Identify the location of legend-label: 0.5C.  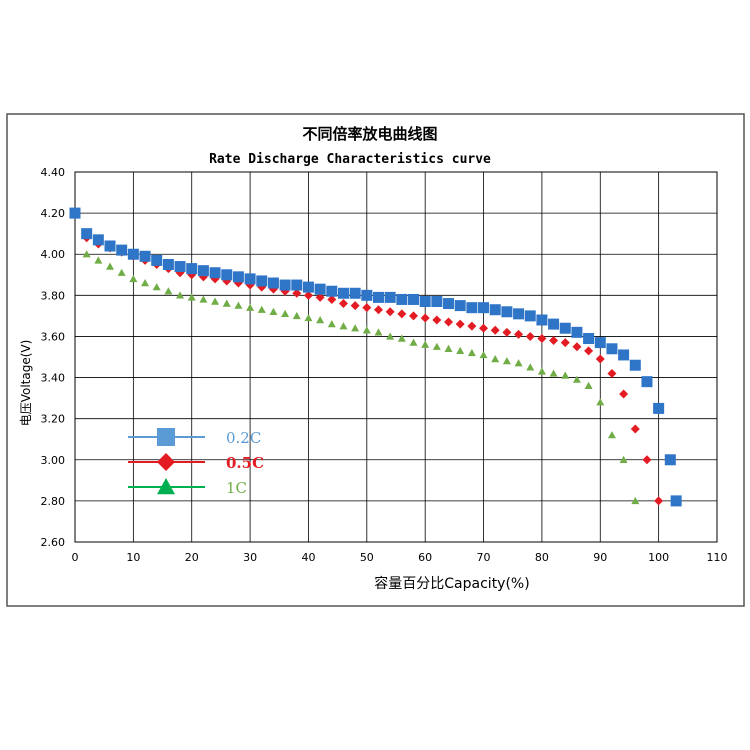
(245, 463).